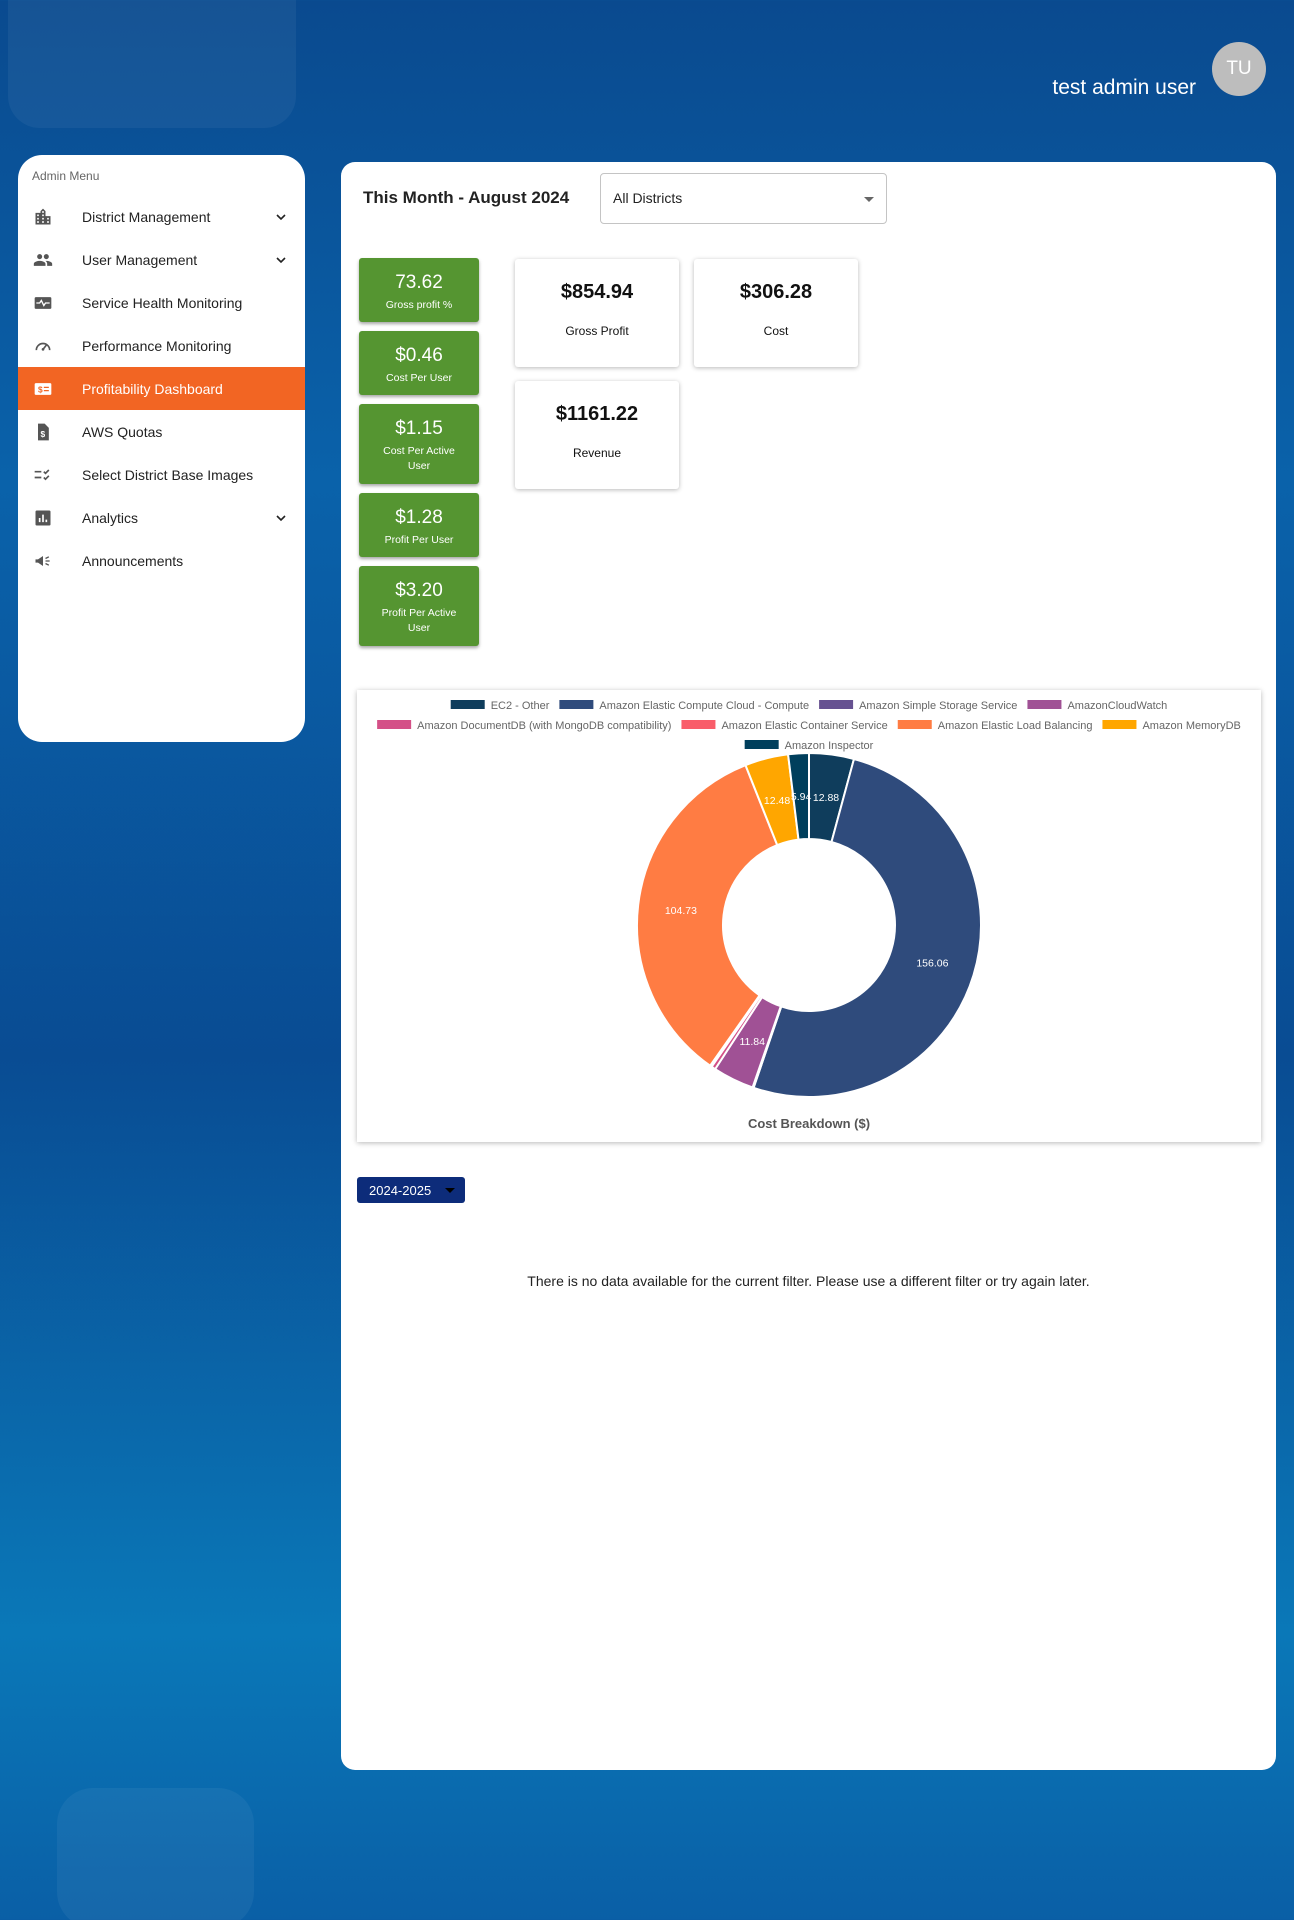 The height and width of the screenshot is (1920, 1294). What do you see at coordinates (168, 474) in the screenshot?
I see `sidebar-item-label: Select District Base Images` at bounding box center [168, 474].